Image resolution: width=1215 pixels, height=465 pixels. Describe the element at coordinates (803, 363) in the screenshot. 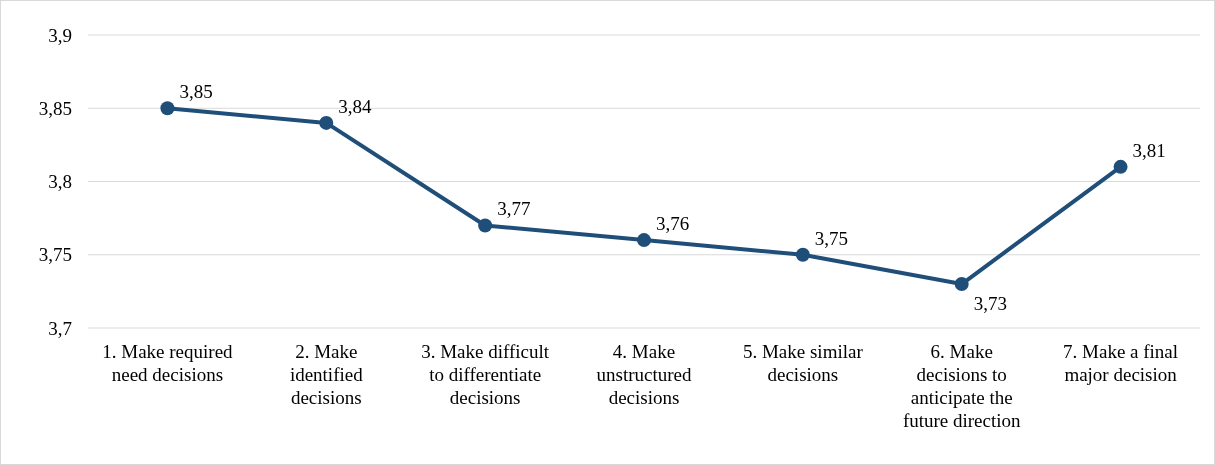

I see `x-tick-label: 5. Make similar decisions` at that location.